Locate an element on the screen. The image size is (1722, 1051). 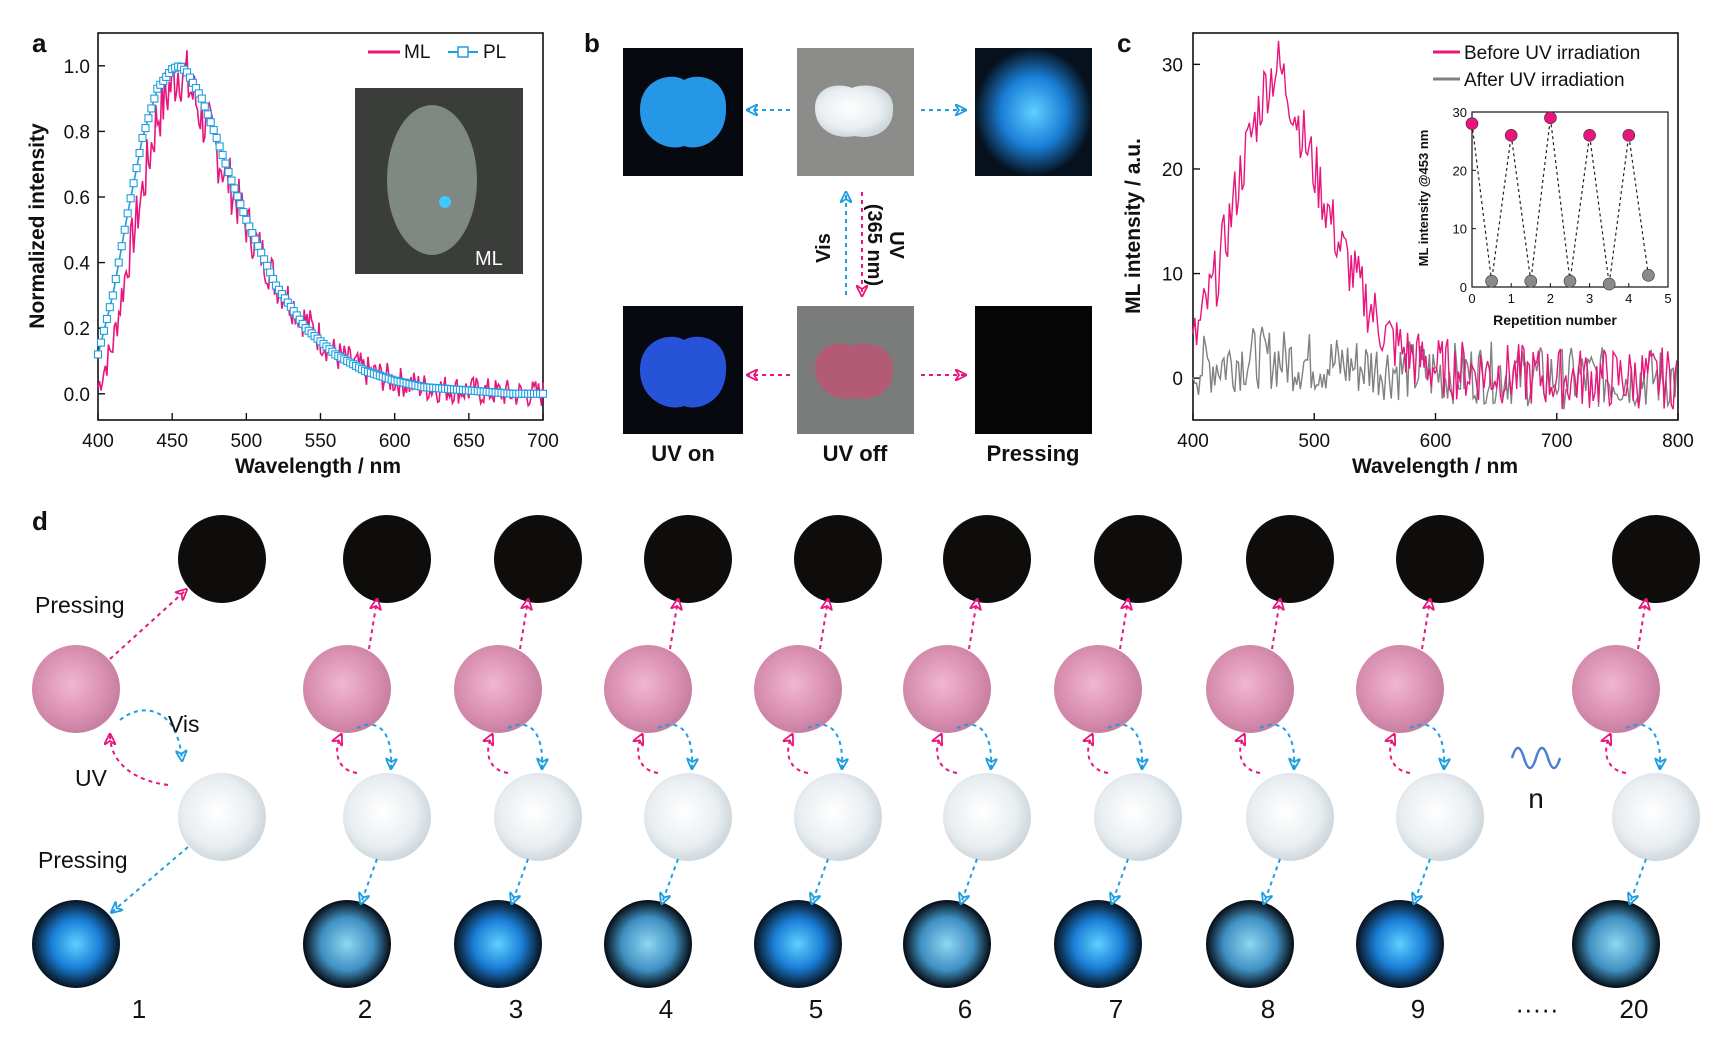
wave-icon is located at coordinates (1536, 758).